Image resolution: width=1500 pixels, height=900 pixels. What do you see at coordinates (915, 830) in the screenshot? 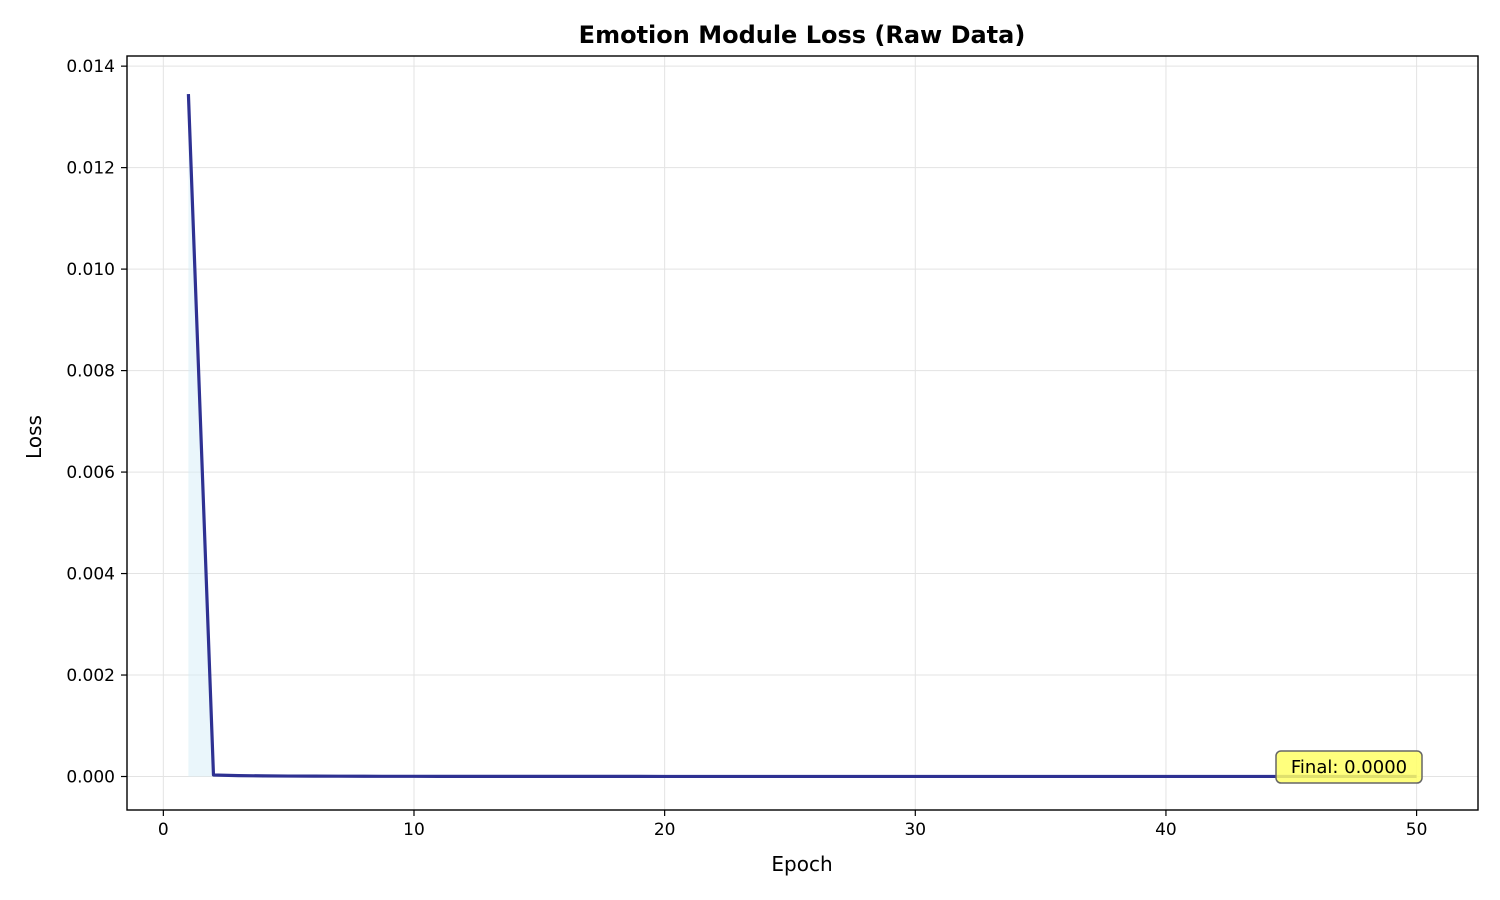
I see `x-tick-label: 30` at bounding box center [915, 830].